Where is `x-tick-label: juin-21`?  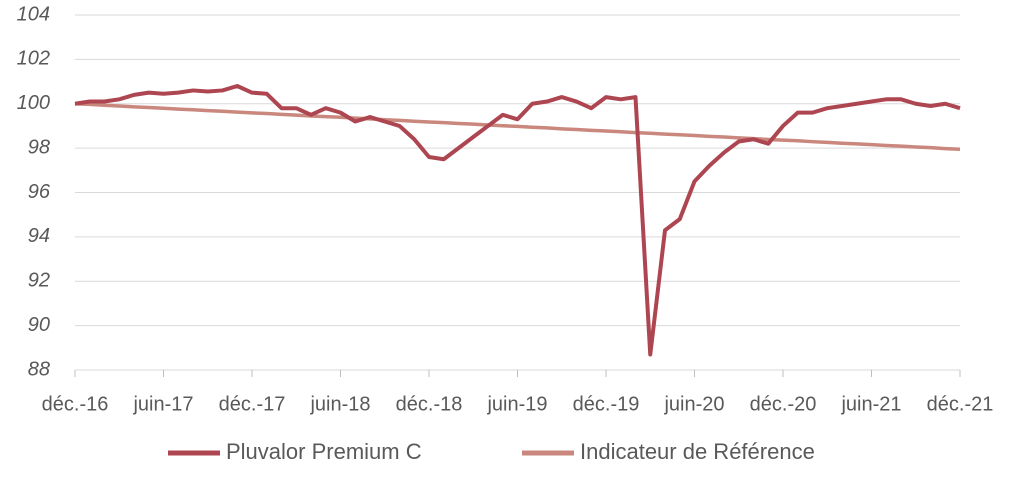
x-tick-label: juin-21 is located at coordinates (870, 404).